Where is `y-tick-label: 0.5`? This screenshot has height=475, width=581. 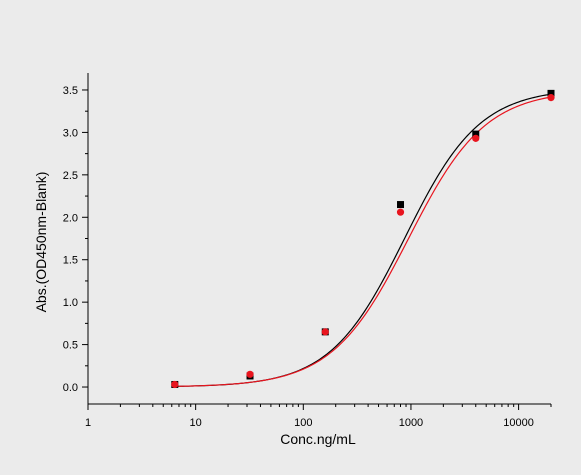 y-tick-label: 0.5 is located at coordinates (70, 346).